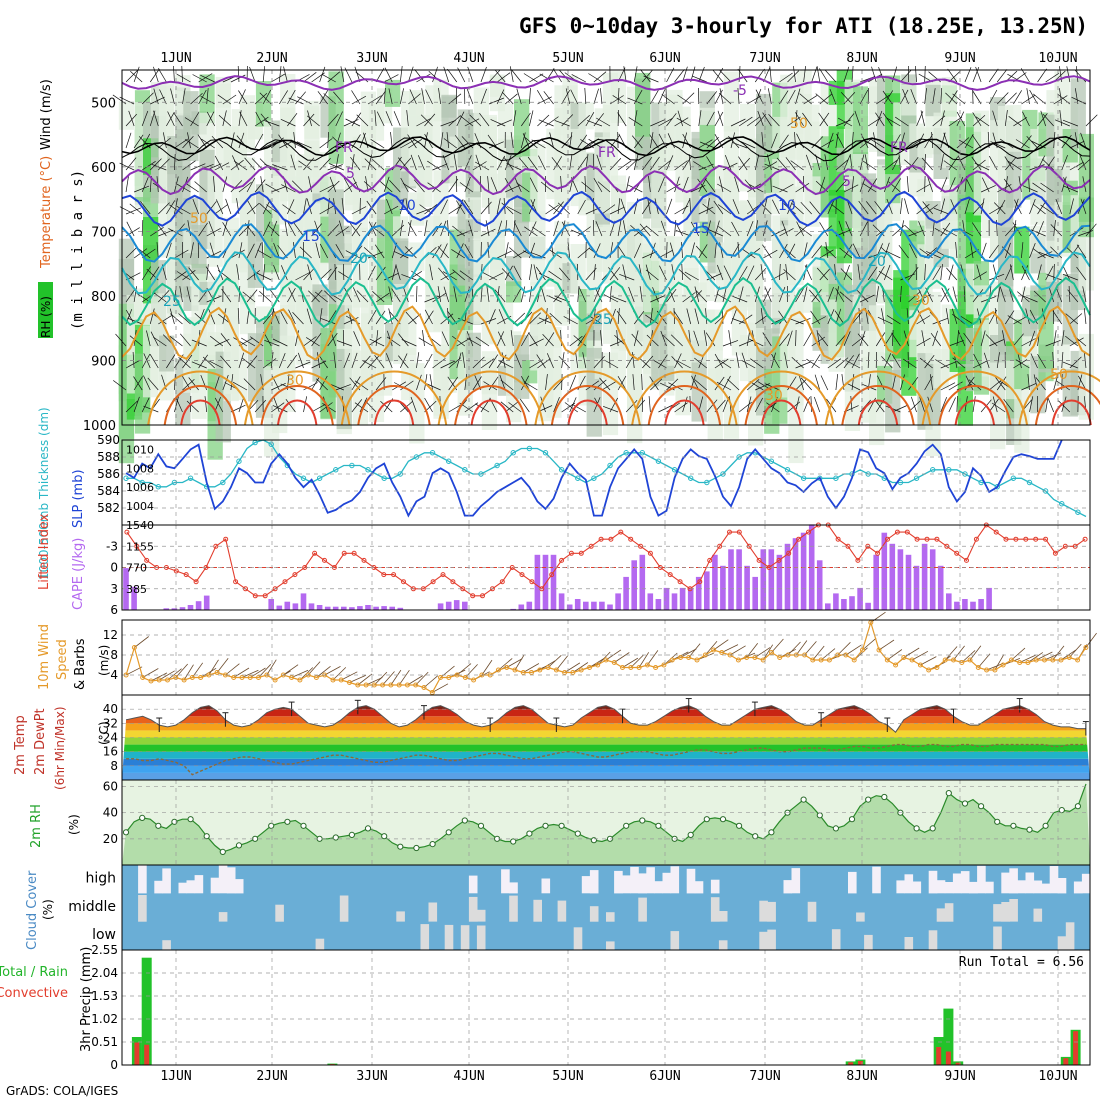 This screenshot has width=1100, height=1100. I want to click on wind-tick-label: 8, so click(114, 655).